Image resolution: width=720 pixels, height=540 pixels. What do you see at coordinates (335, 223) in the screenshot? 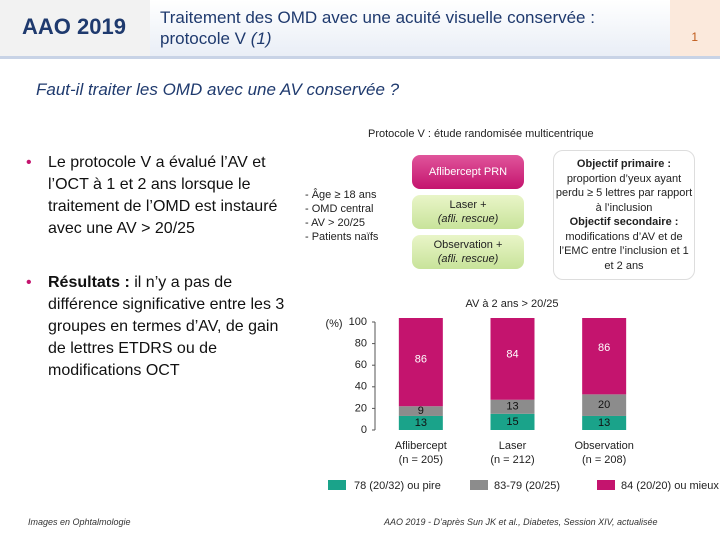
I see `inclusion-item: - AV > 20/25` at bounding box center [335, 223].